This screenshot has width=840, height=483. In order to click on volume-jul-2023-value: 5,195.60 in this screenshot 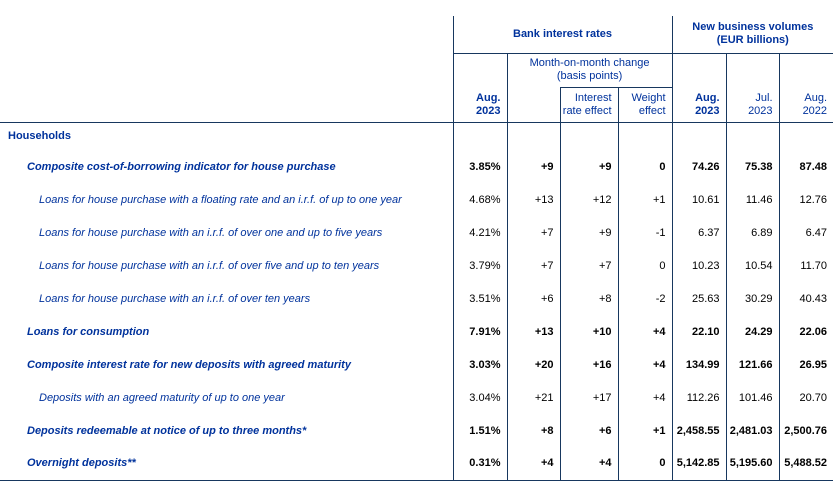, I will do `click(753, 464)`.